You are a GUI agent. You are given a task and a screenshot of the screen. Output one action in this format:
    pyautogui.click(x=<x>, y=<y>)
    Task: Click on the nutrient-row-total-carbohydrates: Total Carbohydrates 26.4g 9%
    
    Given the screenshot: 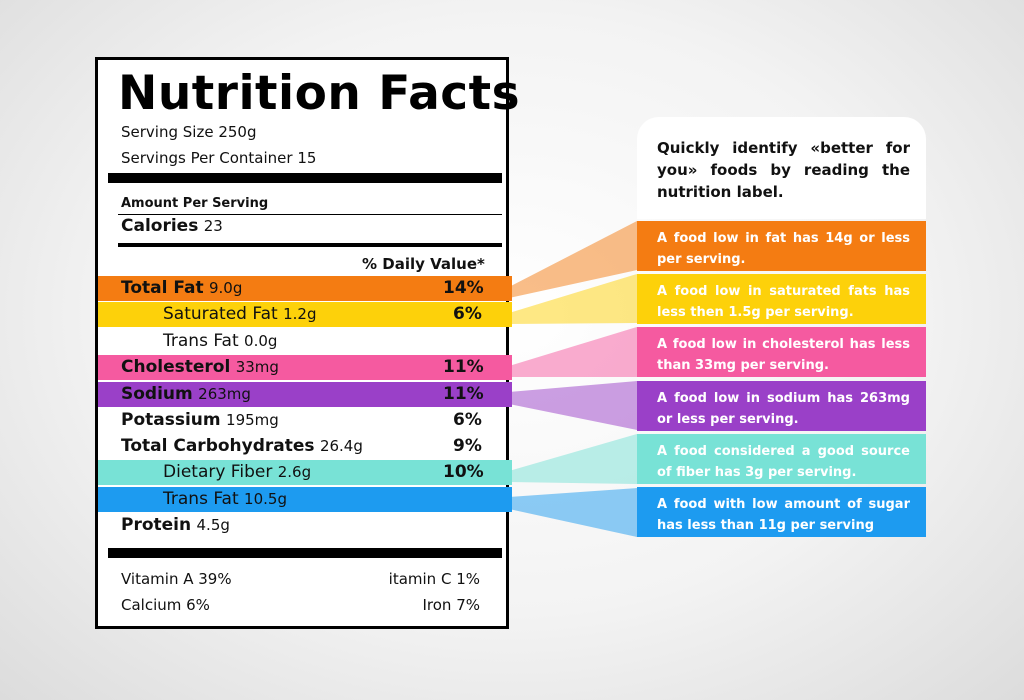 What is the action you would take?
    pyautogui.click(x=305, y=446)
    